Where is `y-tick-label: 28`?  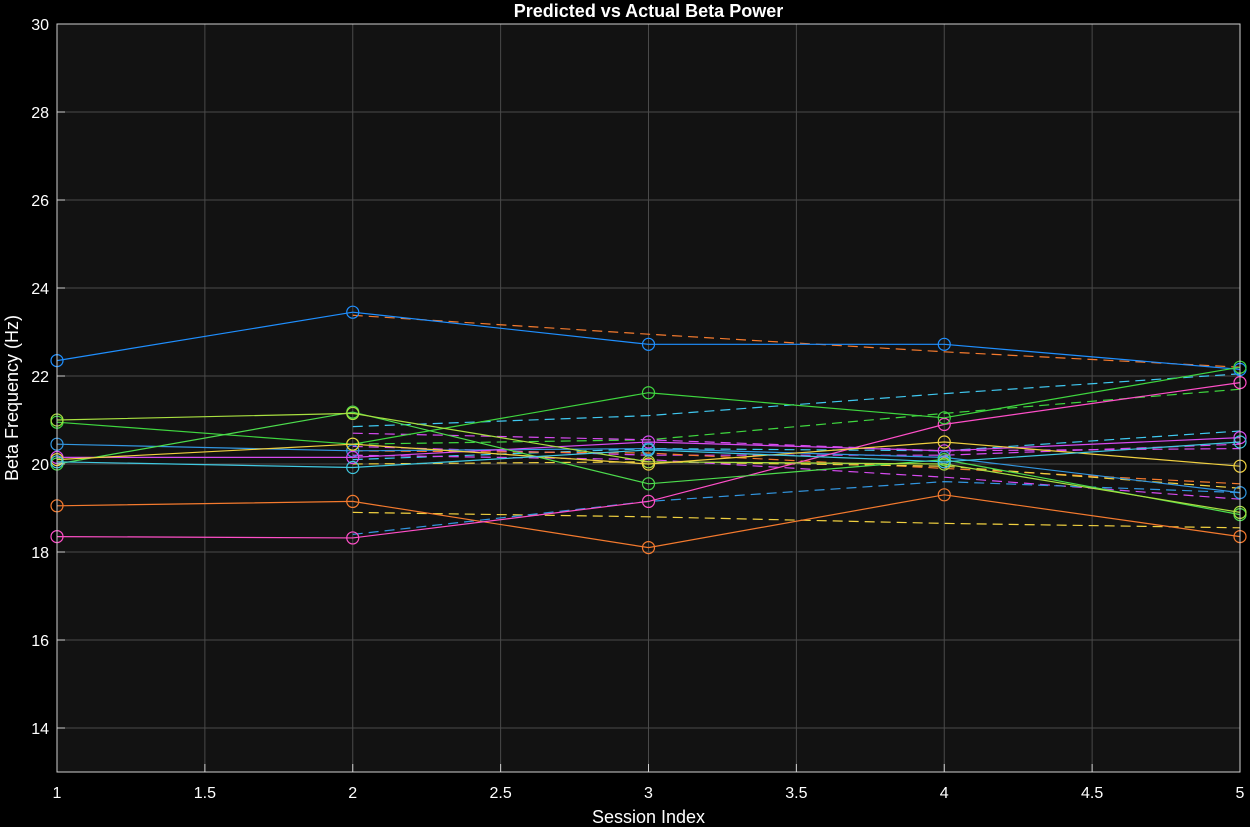
y-tick-label: 28 is located at coordinates (40, 113).